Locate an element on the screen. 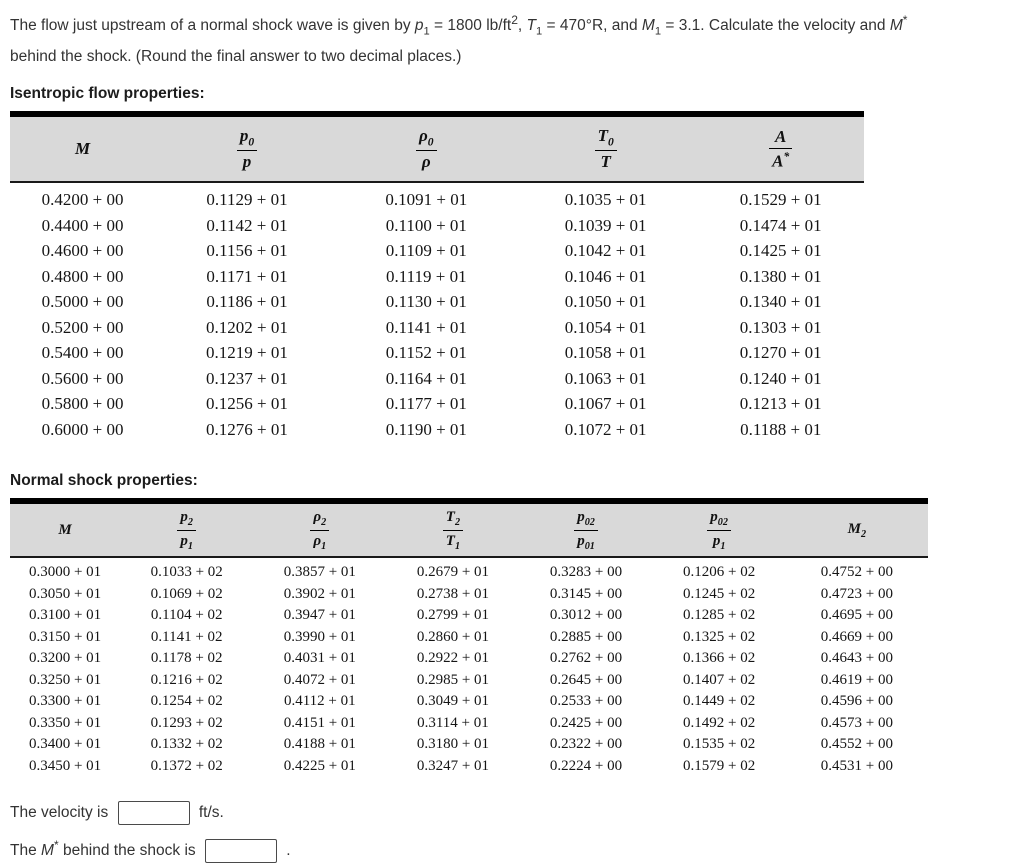  column-header-p02-over-p01: p02 p01 is located at coordinates (586, 528).